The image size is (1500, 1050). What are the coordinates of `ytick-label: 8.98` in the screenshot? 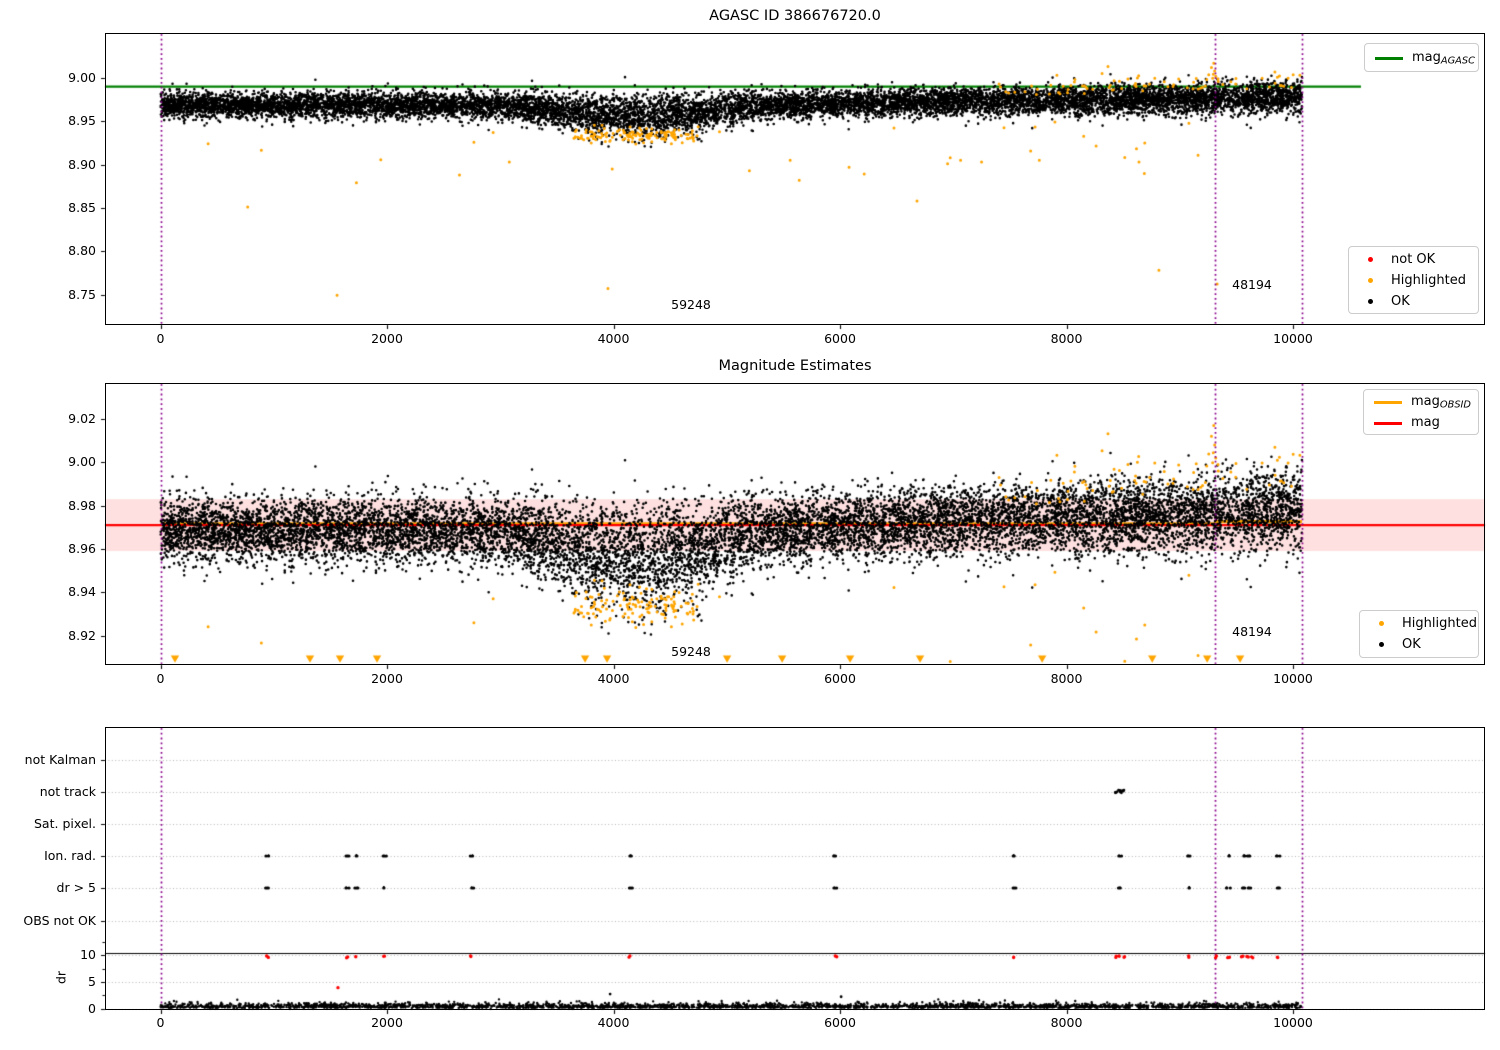 It's located at (82, 505).